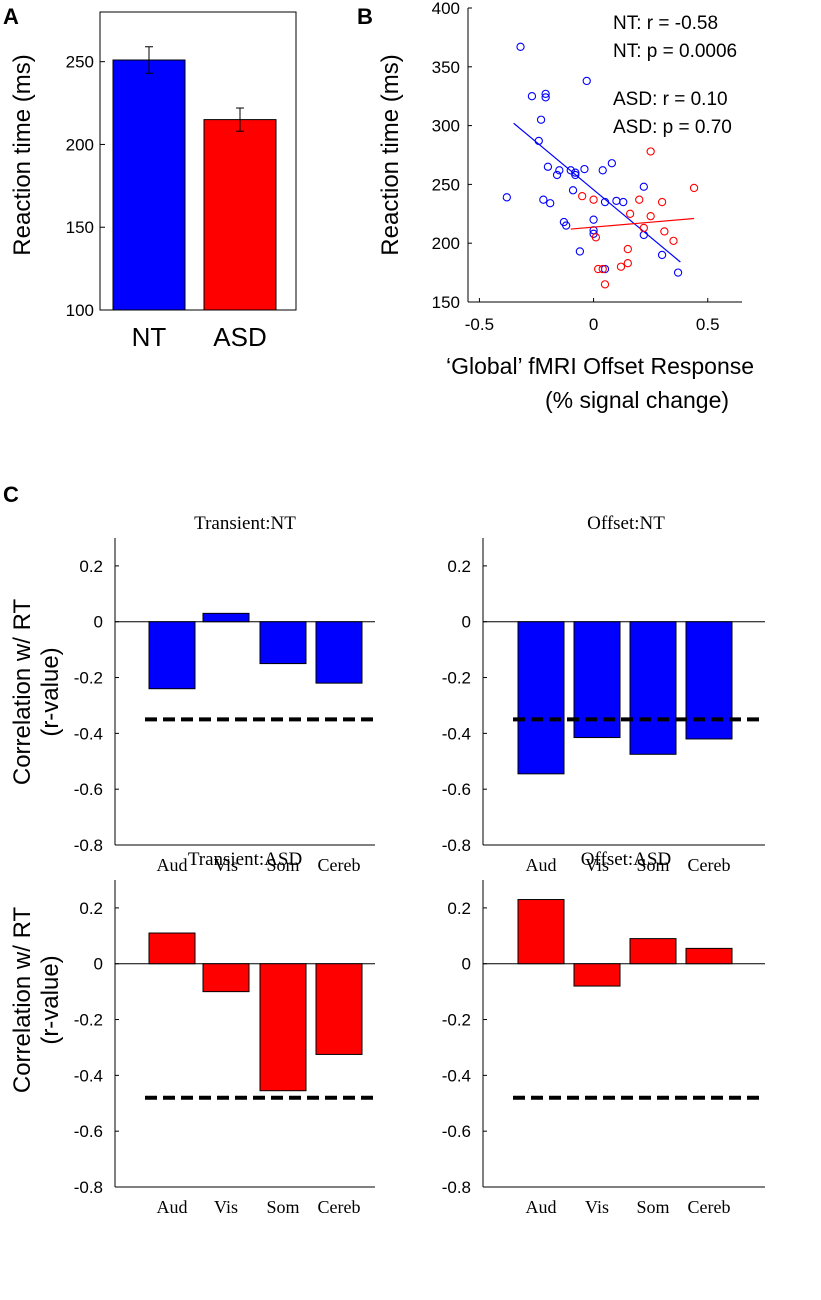  Describe the element at coordinates (597, 192) in the screenshot. I see `panel-b-fit-line-nt` at that location.